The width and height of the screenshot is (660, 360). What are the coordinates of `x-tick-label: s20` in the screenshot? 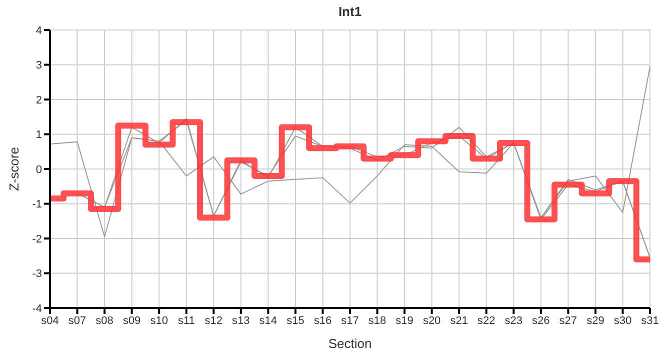 It's located at (431, 320).